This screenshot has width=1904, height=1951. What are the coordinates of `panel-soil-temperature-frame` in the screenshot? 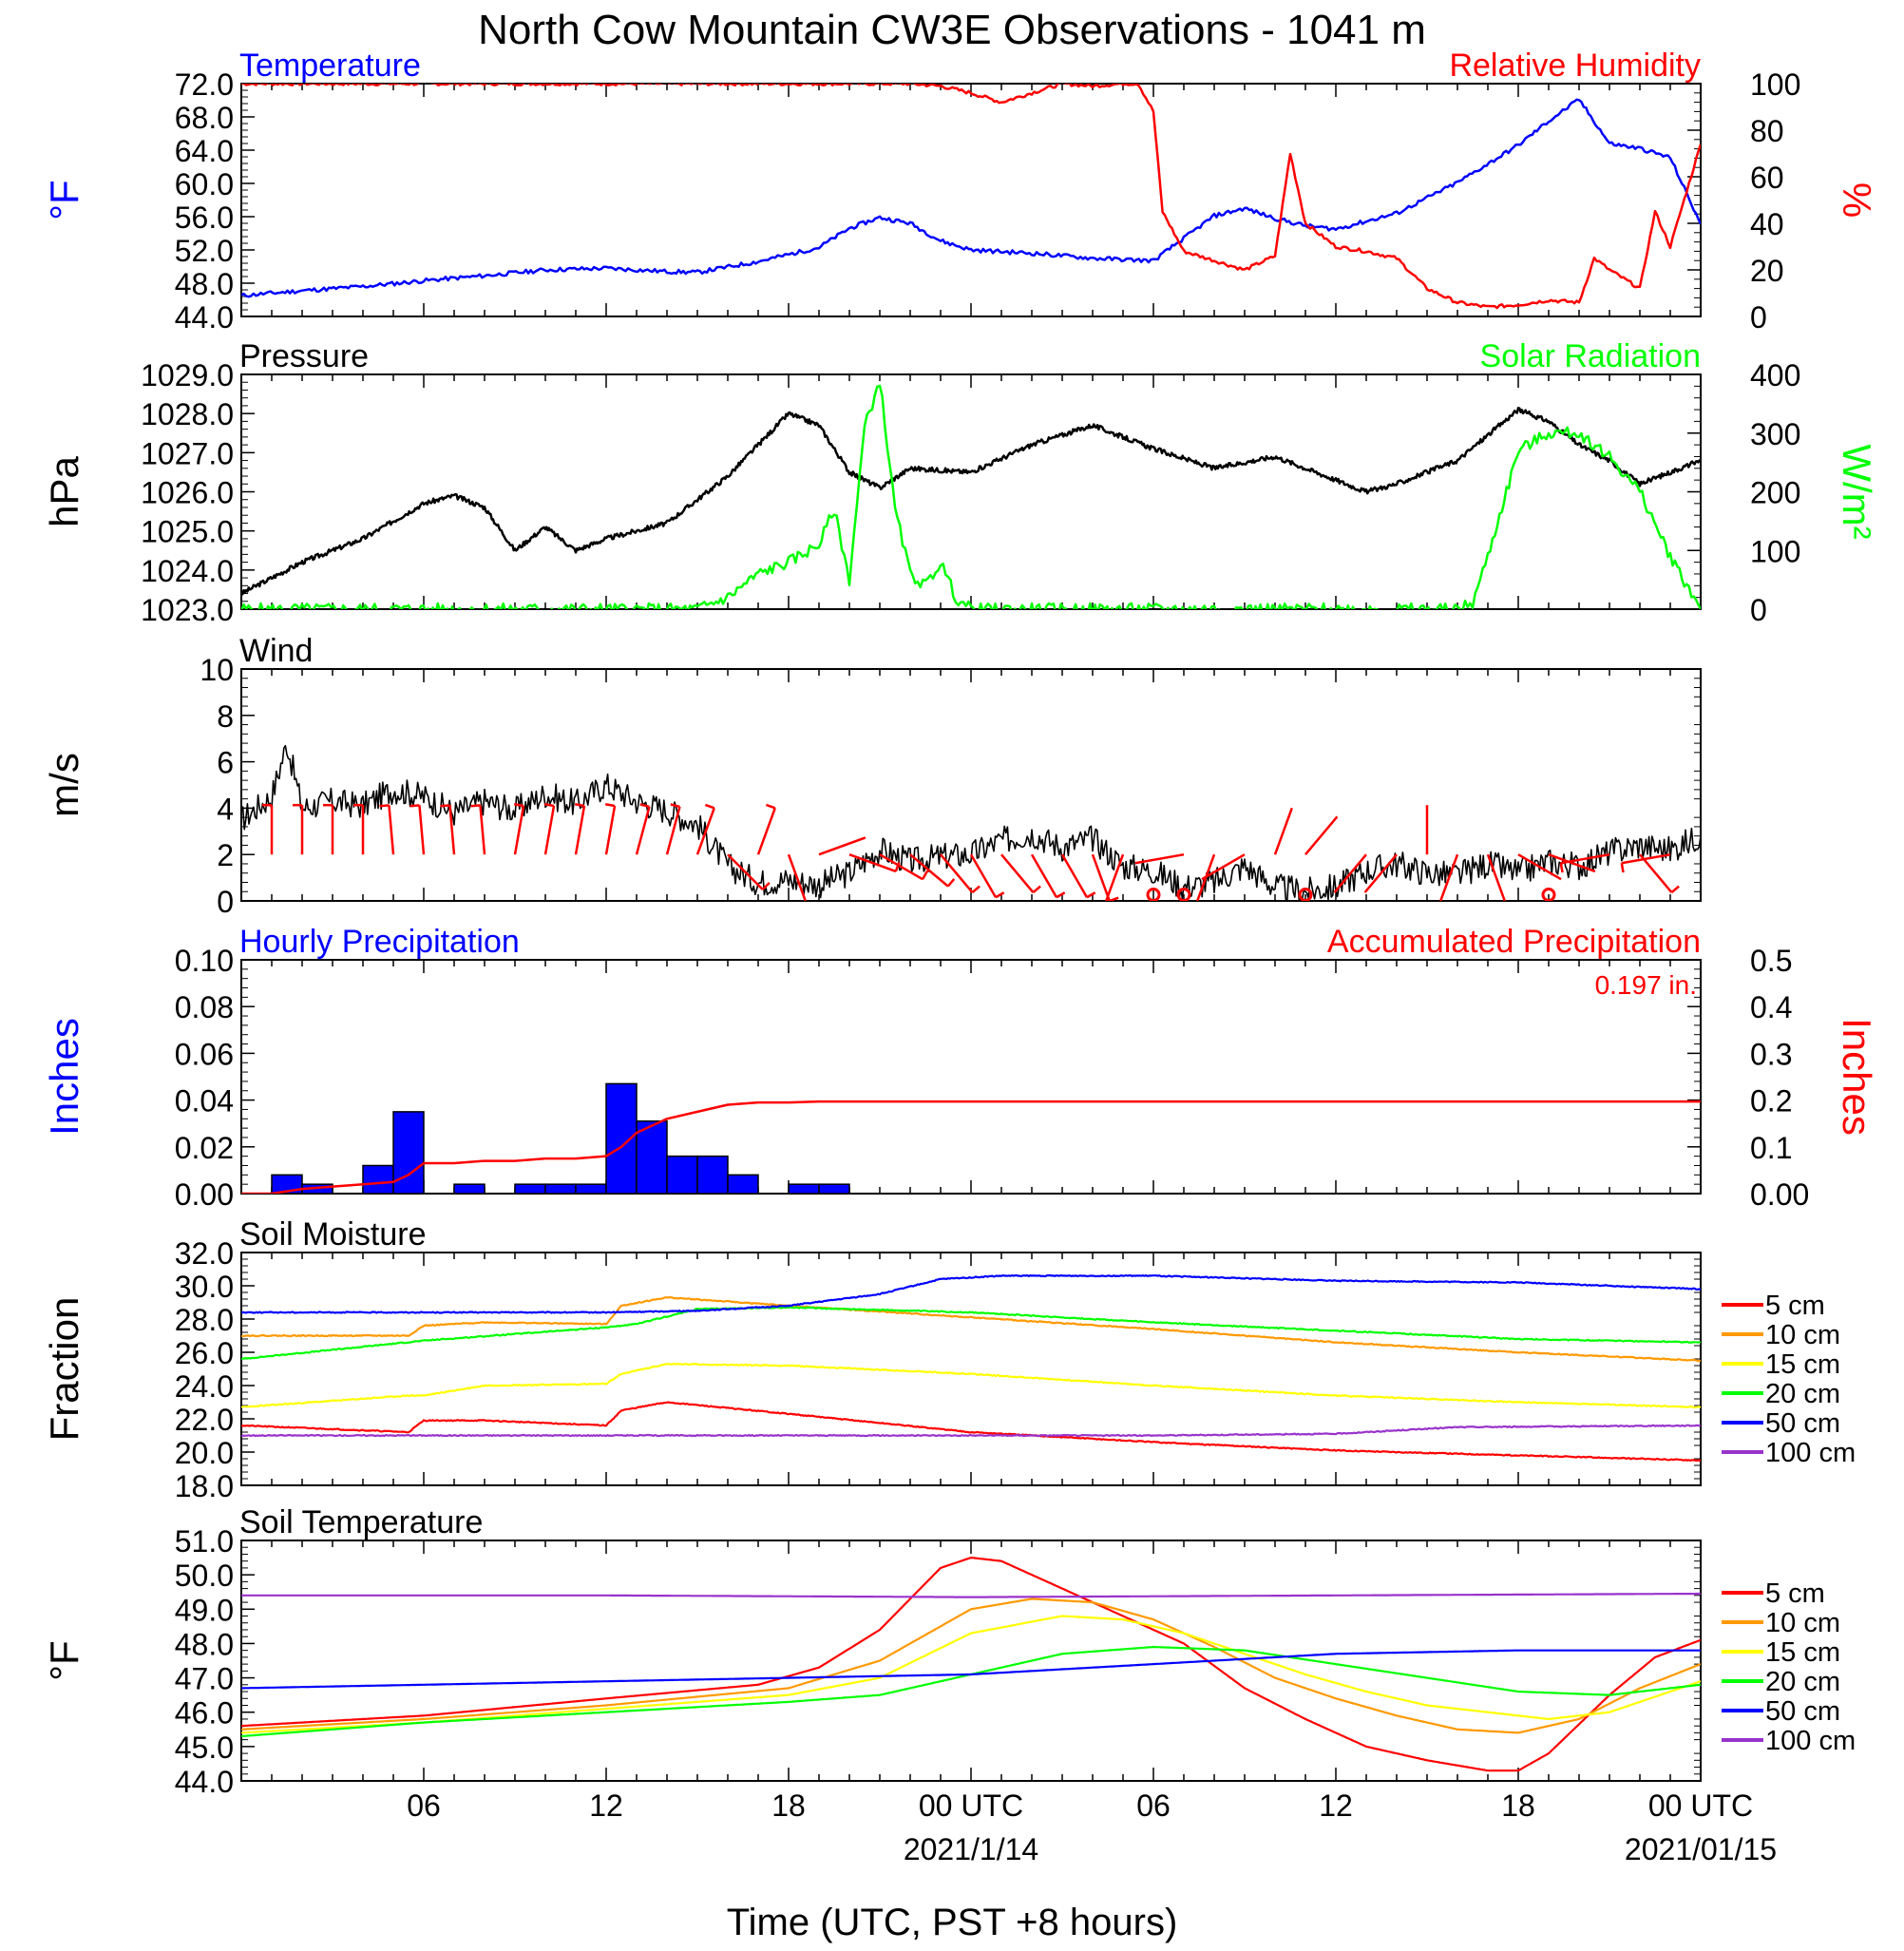 It's located at (971, 1661).